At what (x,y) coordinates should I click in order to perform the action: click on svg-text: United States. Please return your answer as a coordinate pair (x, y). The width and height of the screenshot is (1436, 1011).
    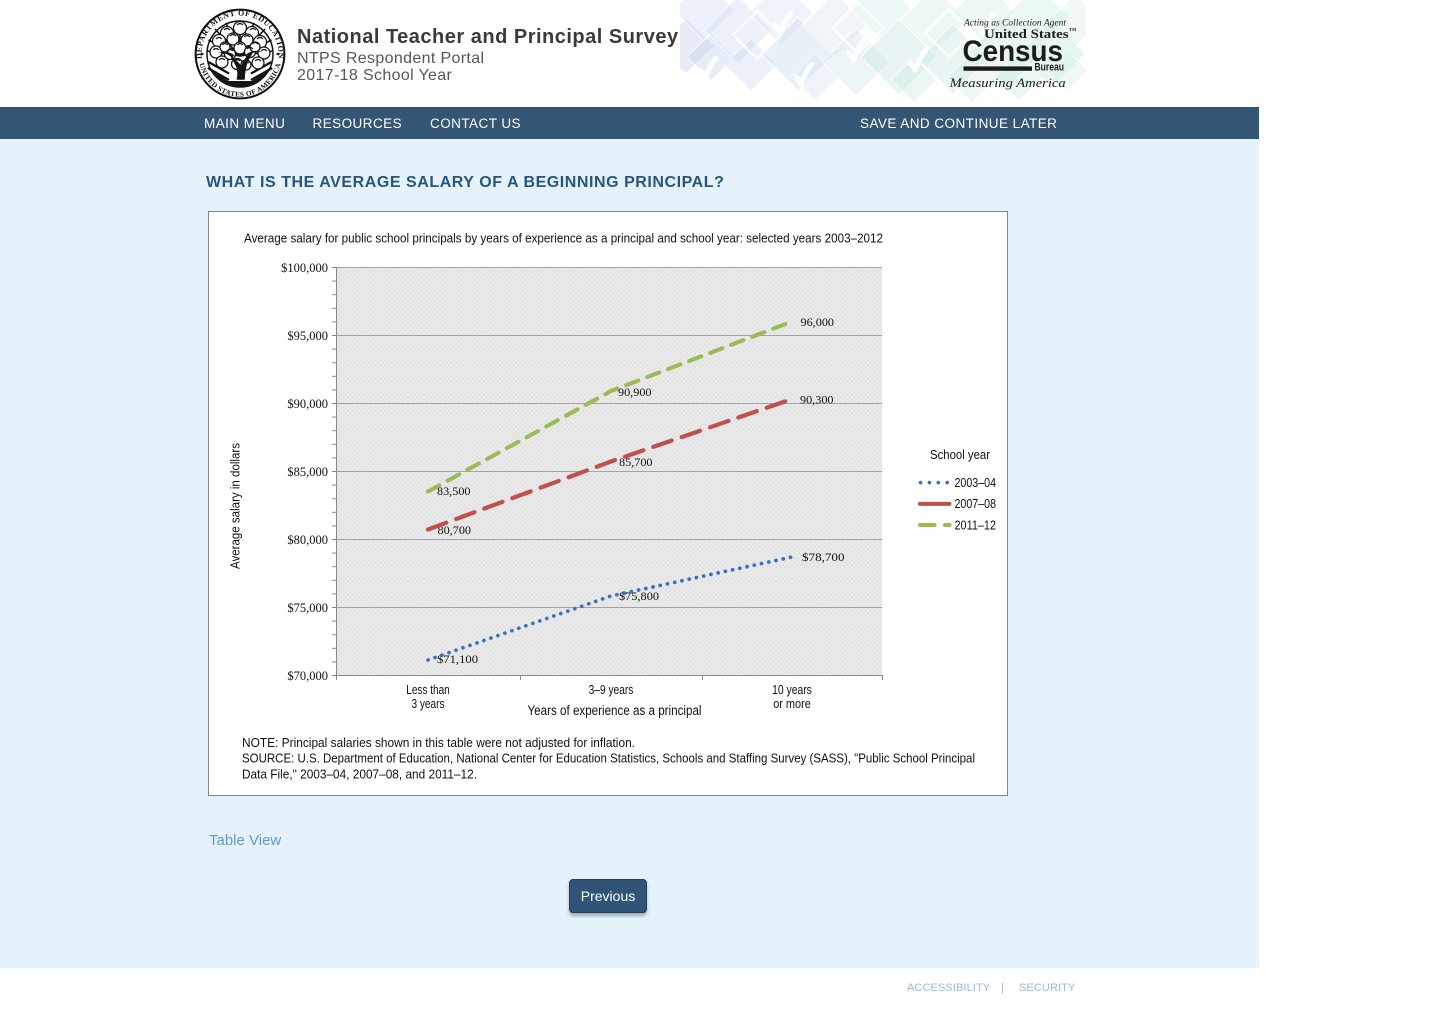
    Looking at the image, I should click on (1026, 33).